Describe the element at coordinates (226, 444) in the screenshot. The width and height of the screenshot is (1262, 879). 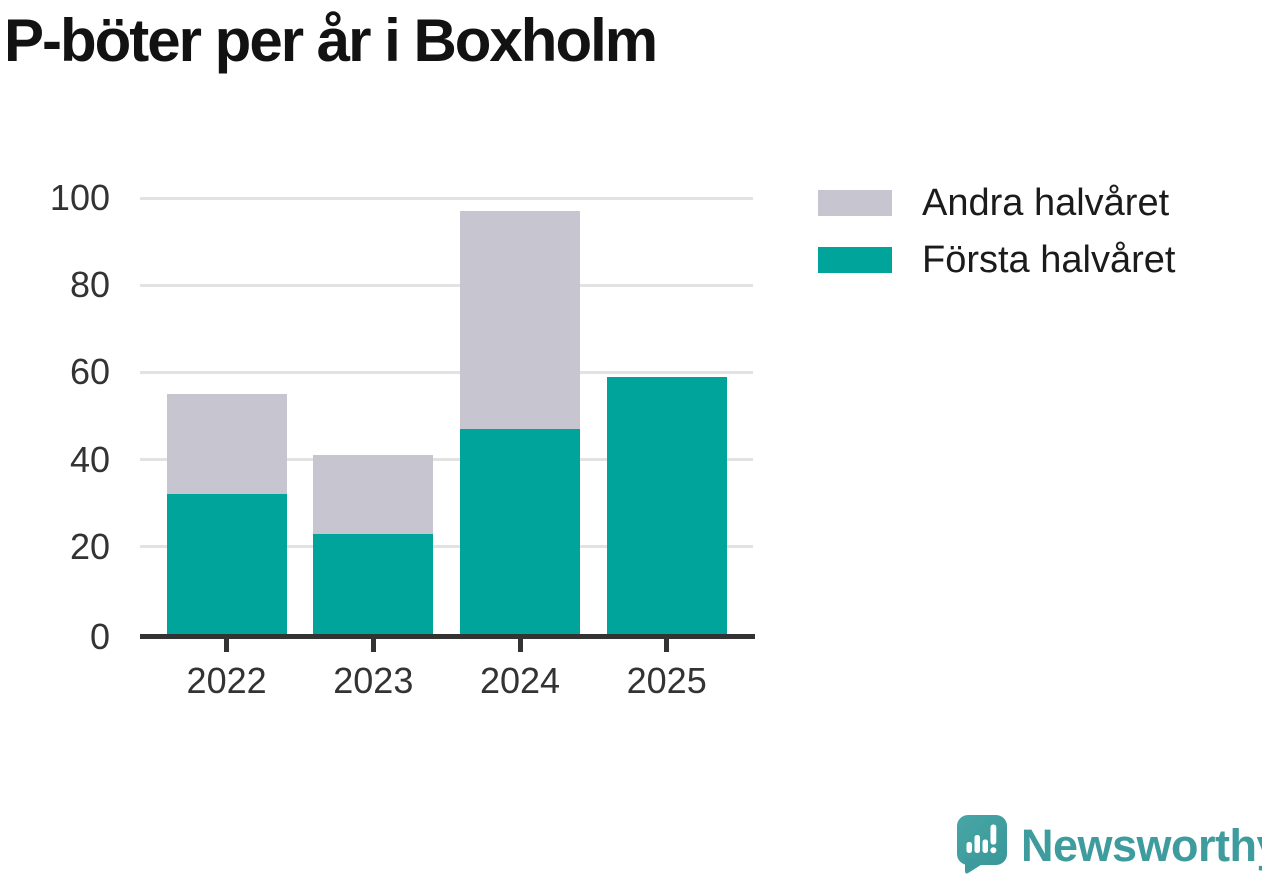
I see `bar-segment-andra-halv-ret-2022` at that location.